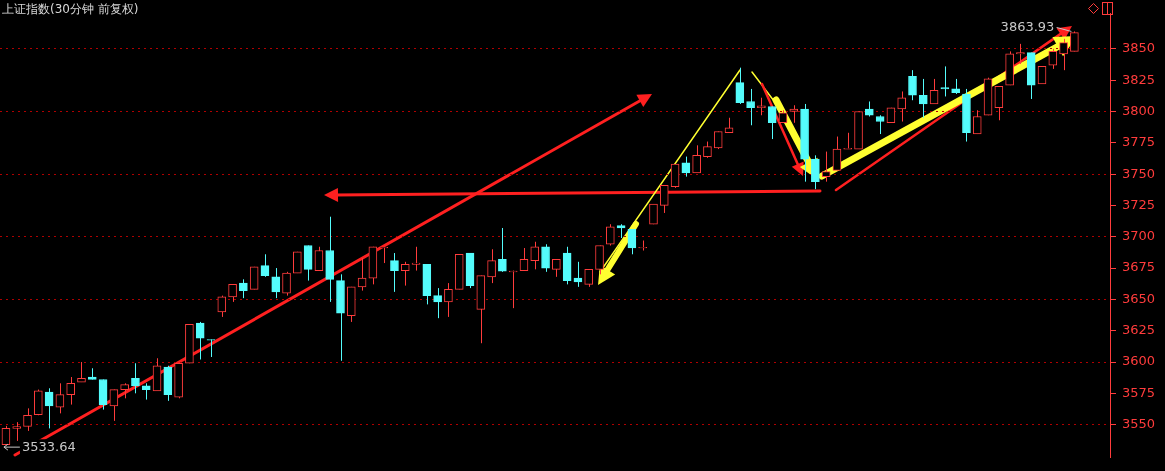 The width and height of the screenshot is (1165, 471). I want to click on y-tick-label: 3625, so click(1139, 330).